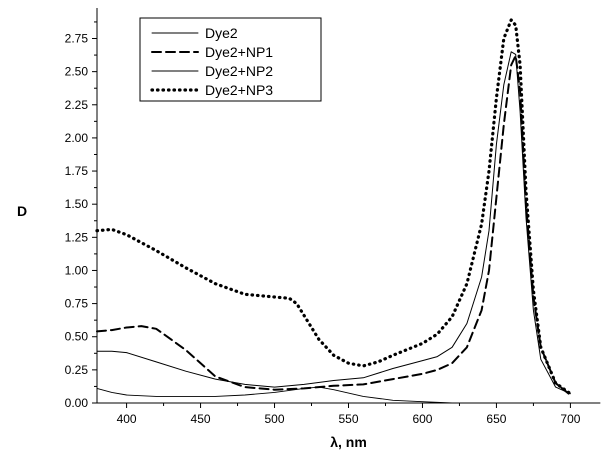 This screenshot has height=455, width=613. What do you see at coordinates (77, 370) in the screenshot?
I see `y-tick-label: 0.25` at bounding box center [77, 370].